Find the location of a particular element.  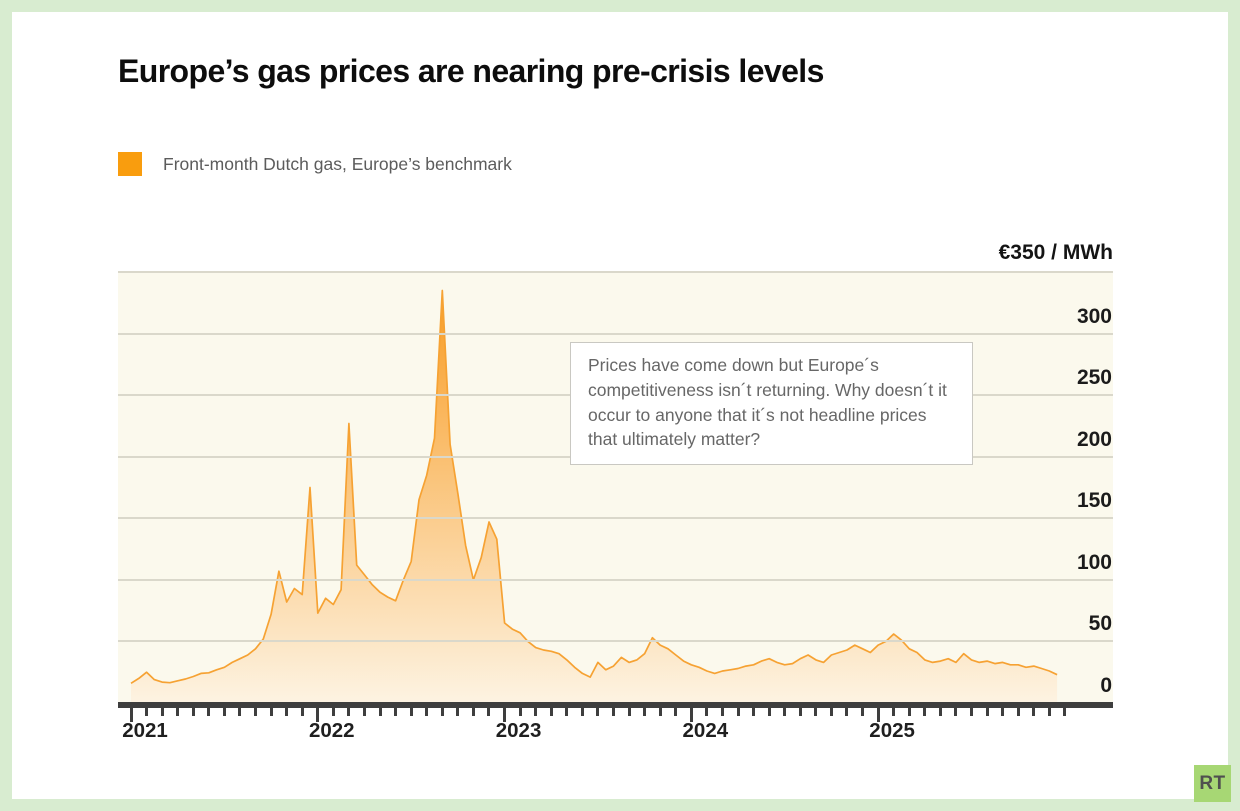

y-tick-label-250: 250 is located at coordinates (1094, 378).